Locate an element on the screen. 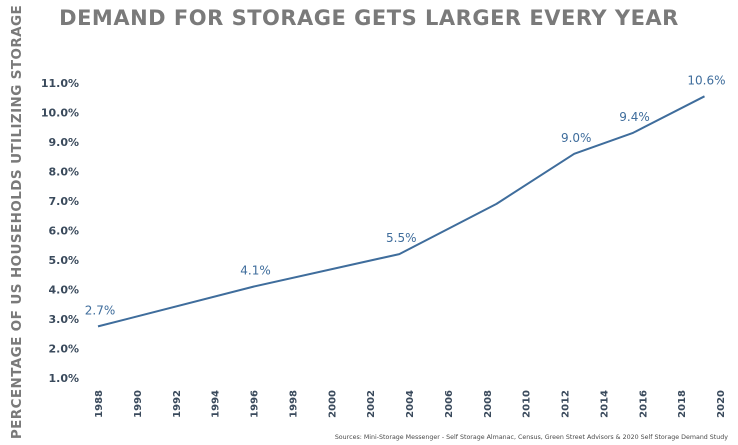  y-tick-label: 2.0% is located at coordinates (63, 349).